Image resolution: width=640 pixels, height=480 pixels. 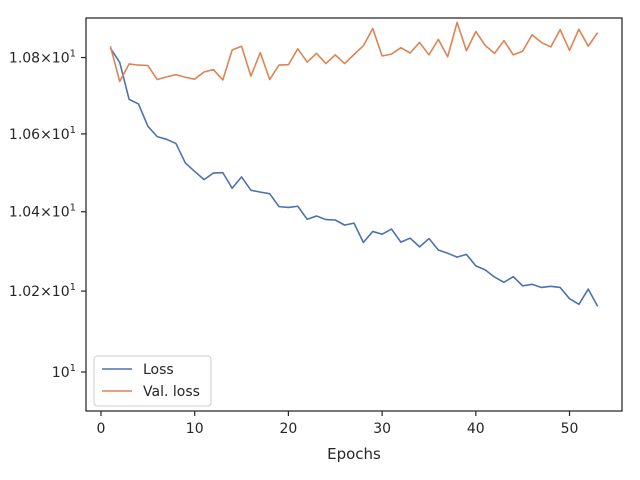 I want to click on x-tick-label: 30, so click(x=382, y=429).